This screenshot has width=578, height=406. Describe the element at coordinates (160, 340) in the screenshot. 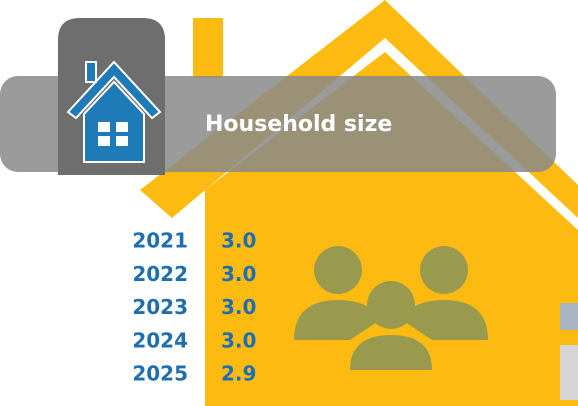

I see `year: 2024` at that location.